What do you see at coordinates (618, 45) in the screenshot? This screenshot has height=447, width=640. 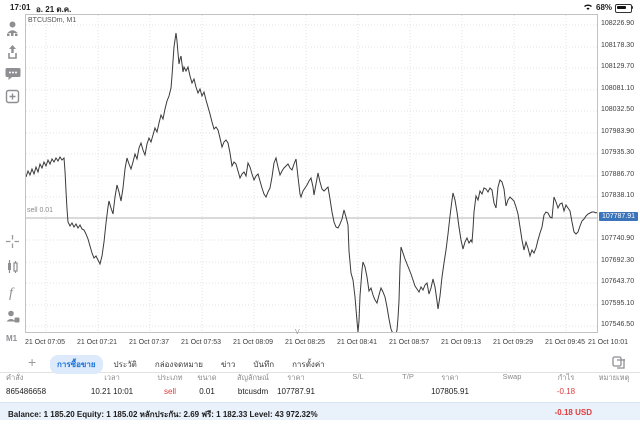 I see `price-axis-label: 108178.30` at bounding box center [618, 45].